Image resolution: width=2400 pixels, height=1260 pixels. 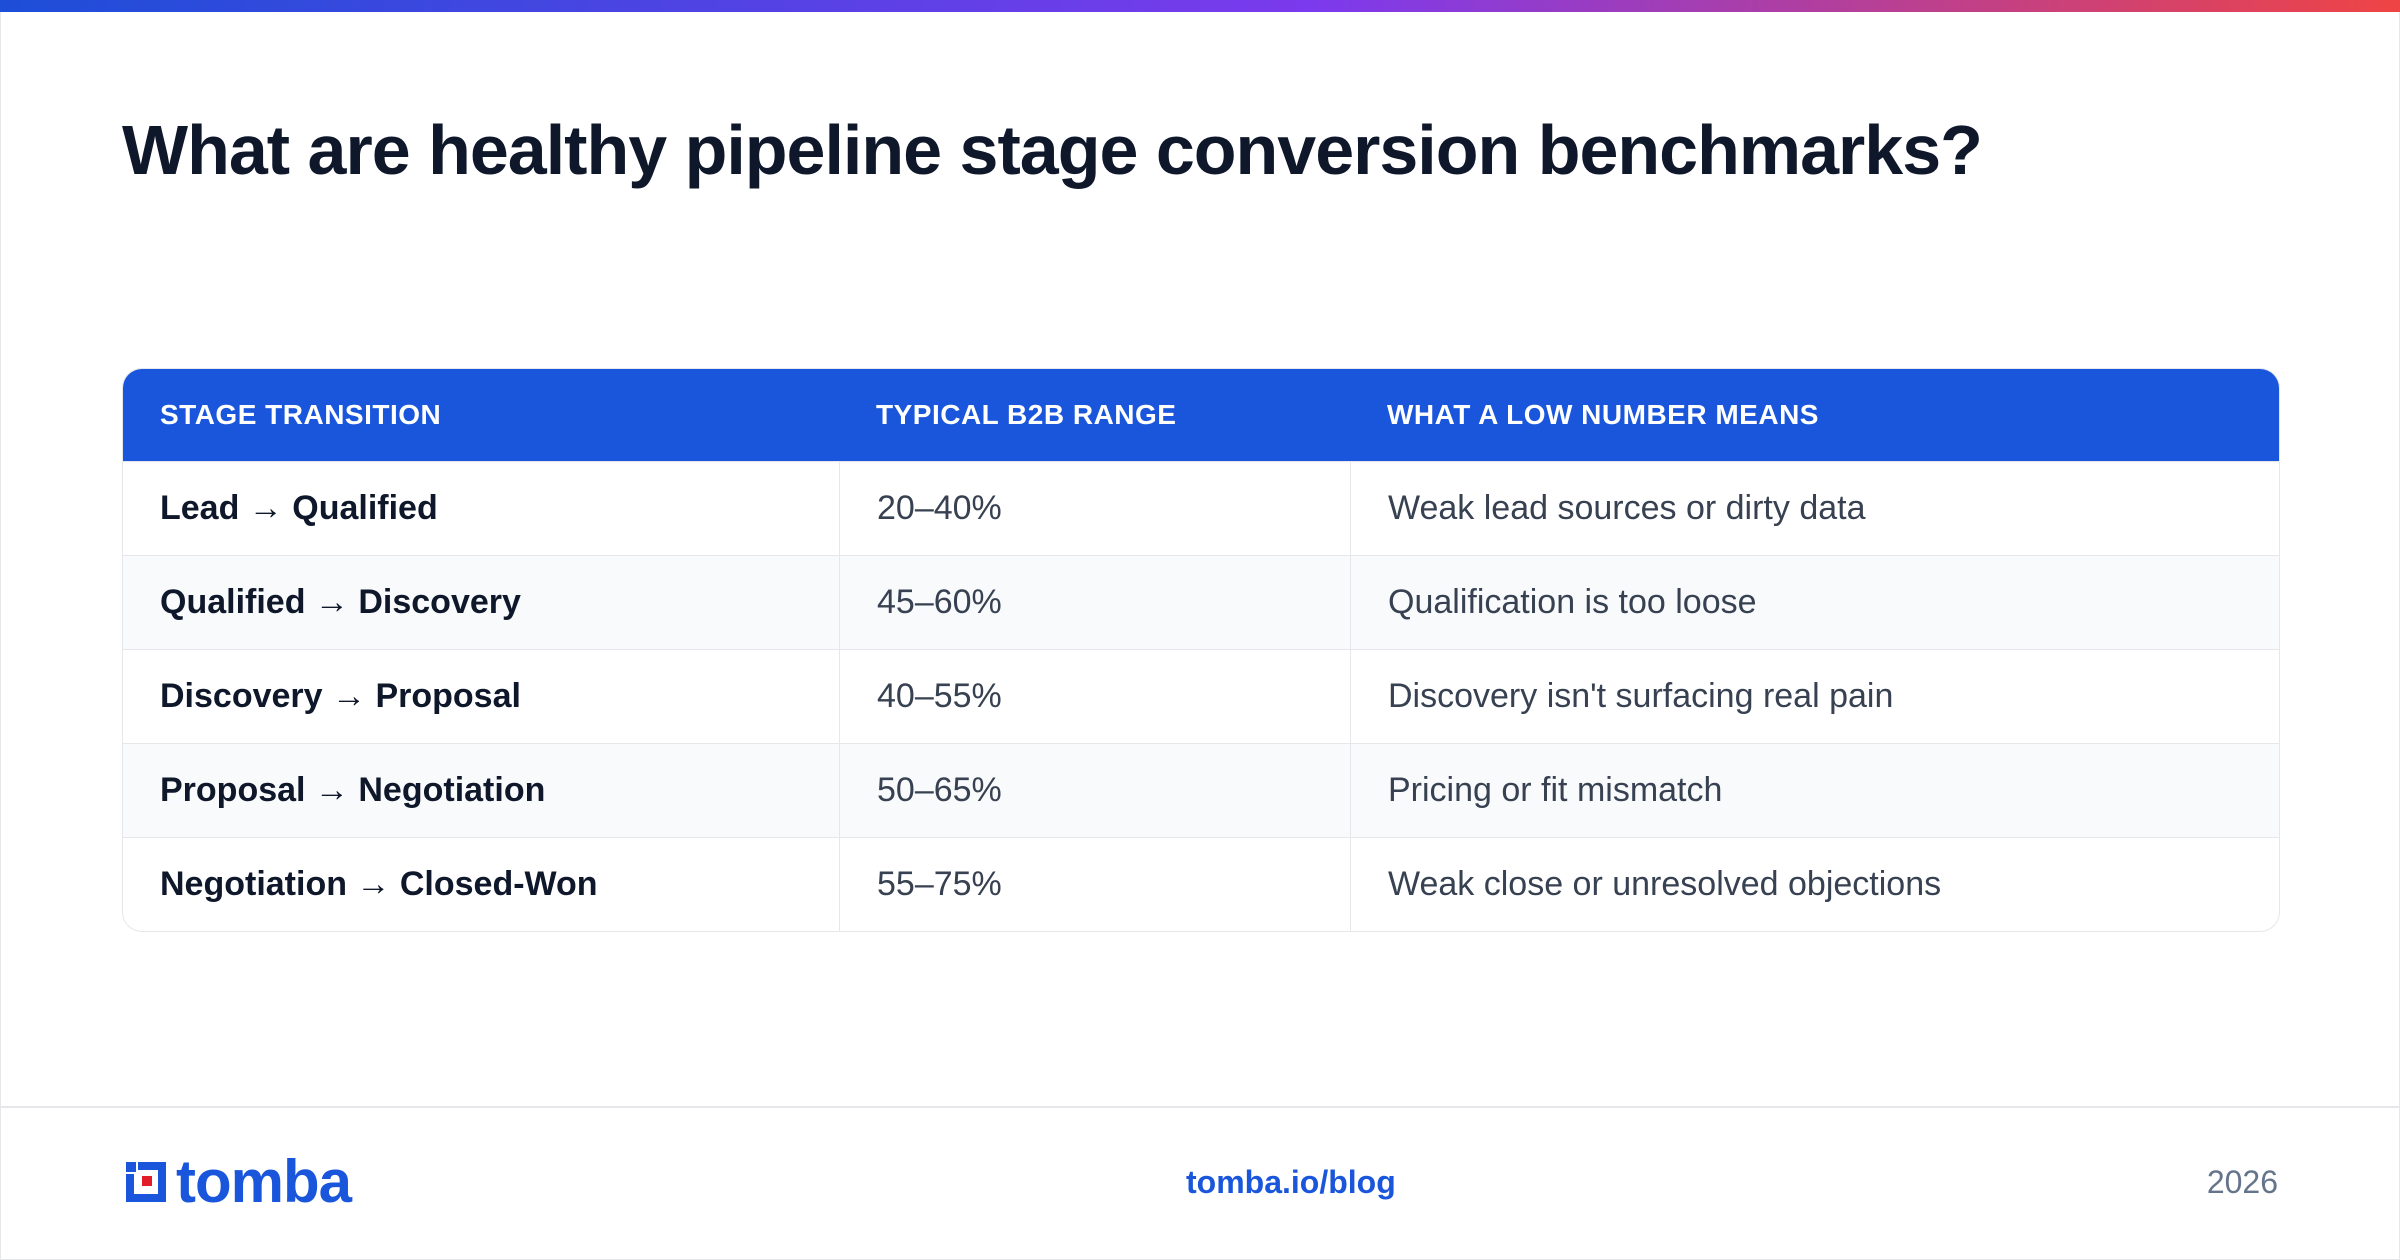 I want to click on header-low-number-meaning: WHAT A LOW NUMBER MEANS, so click(x=1603, y=414).